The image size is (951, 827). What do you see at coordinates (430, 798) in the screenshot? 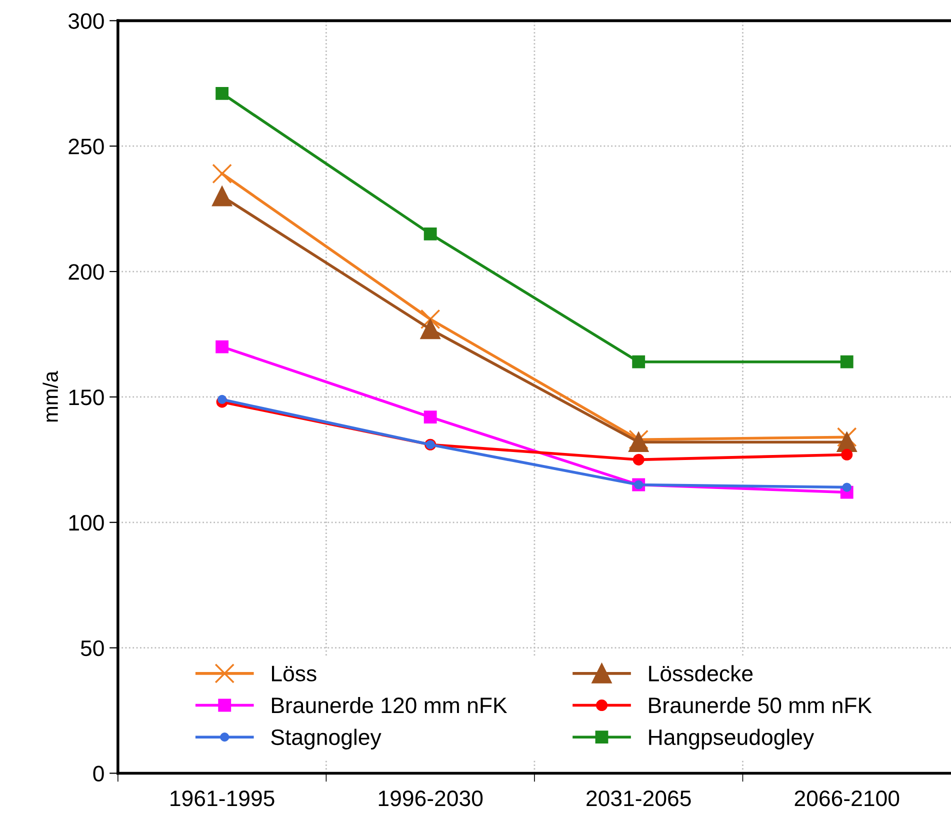
I see `x-tick-label: 1996-2030` at bounding box center [430, 798].